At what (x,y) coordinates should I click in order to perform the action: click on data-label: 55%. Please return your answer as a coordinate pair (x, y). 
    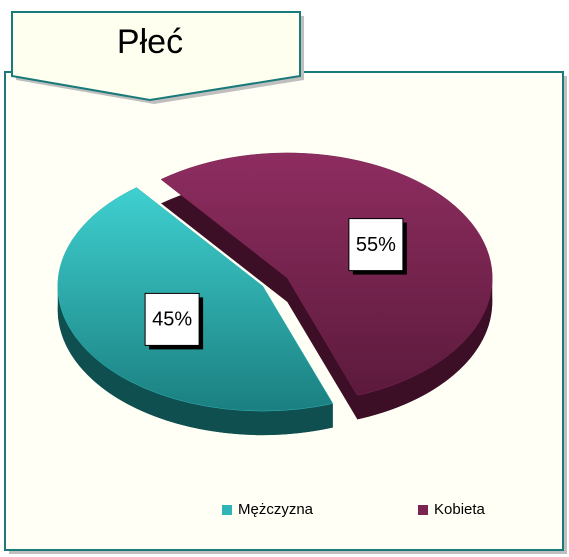
    Looking at the image, I should click on (376, 245).